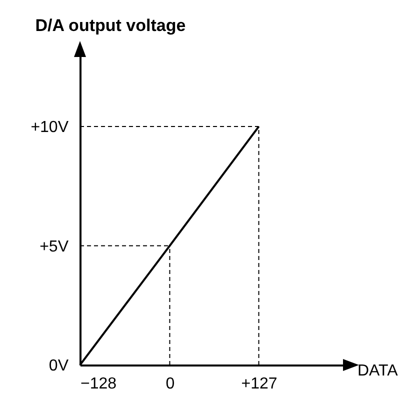 This screenshot has width=402, height=411. I want to click on x-tick-label: 0, so click(170, 384).